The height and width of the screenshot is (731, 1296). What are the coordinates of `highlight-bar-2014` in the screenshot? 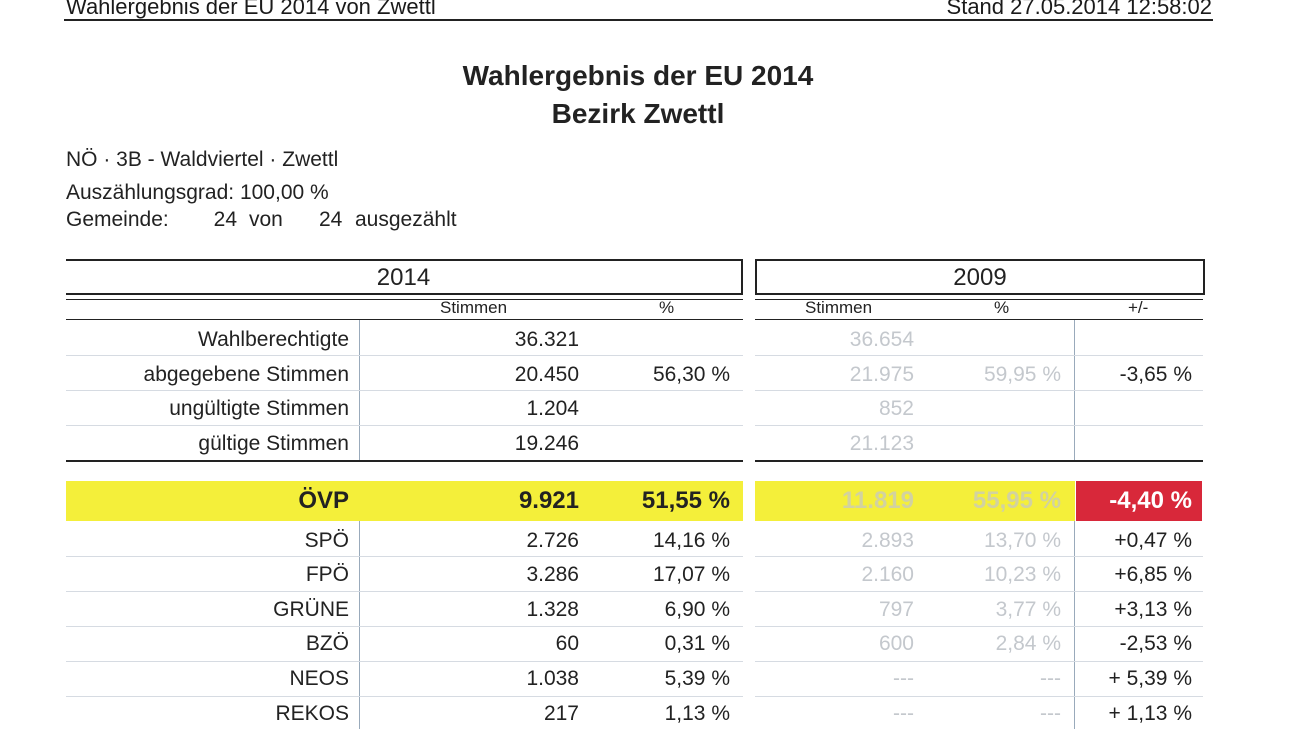 It's located at (404, 501).